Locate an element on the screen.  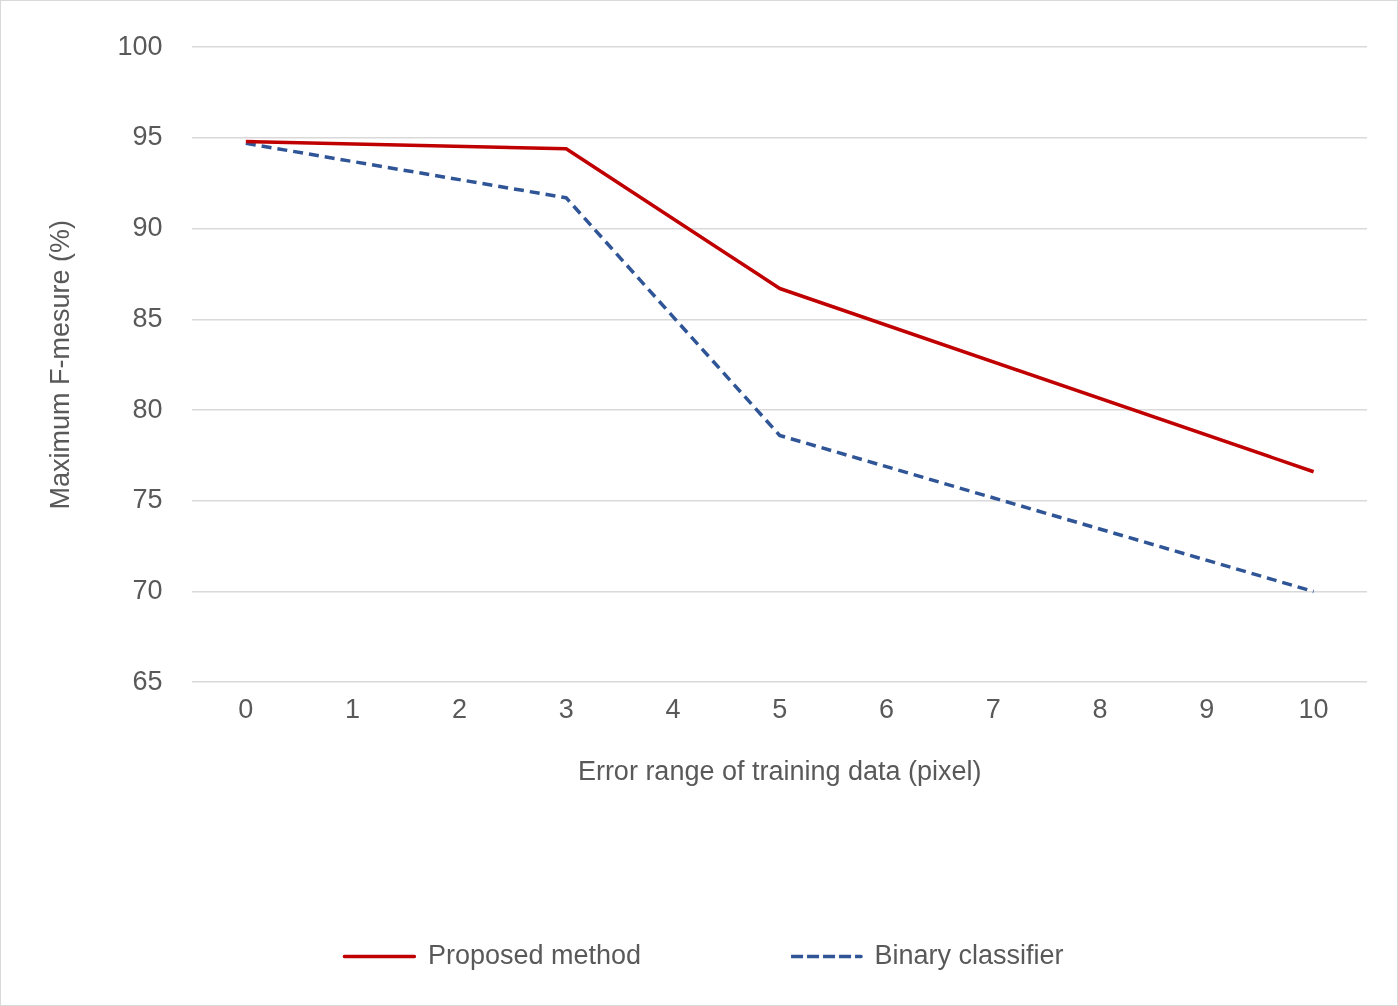
x-tick-label: 7 is located at coordinates (993, 708).